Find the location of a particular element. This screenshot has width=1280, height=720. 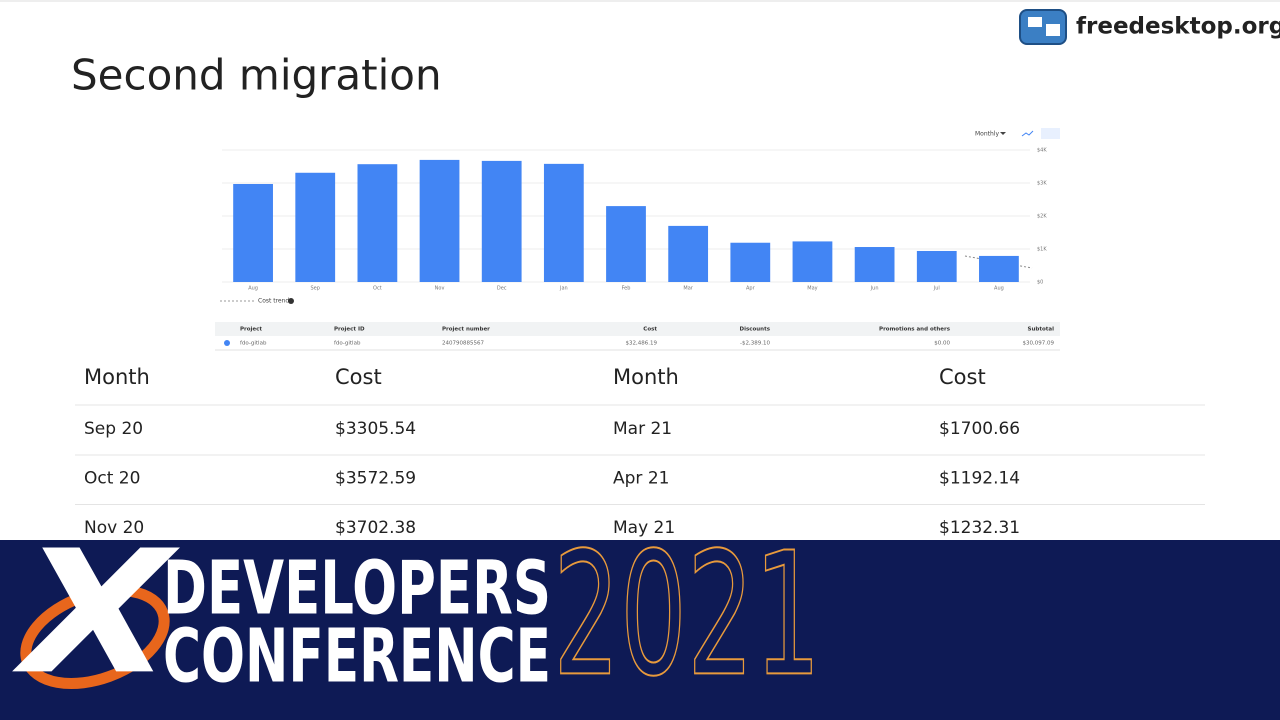

table-cell: Nov 20 is located at coordinates (114, 528).